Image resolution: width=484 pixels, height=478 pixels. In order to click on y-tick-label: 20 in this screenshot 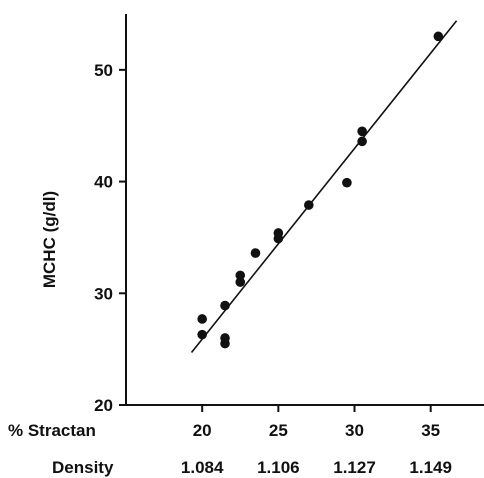, I will do `click(103, 405)`.